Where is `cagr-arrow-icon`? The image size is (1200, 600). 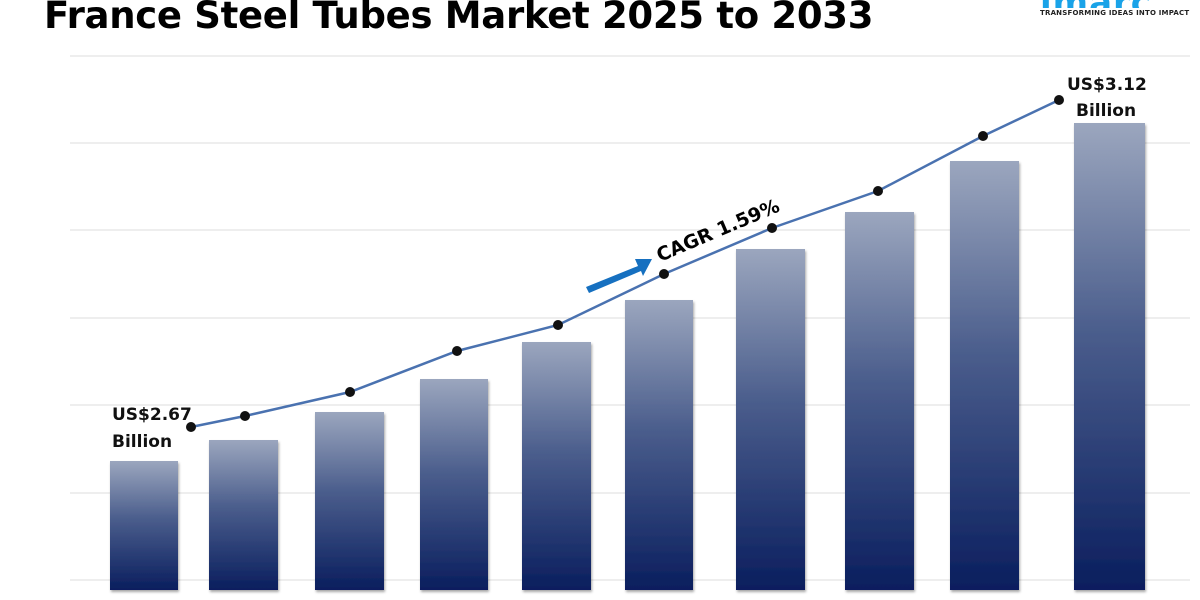
cagr-arrow-icon is located at coordinates (619, 276).